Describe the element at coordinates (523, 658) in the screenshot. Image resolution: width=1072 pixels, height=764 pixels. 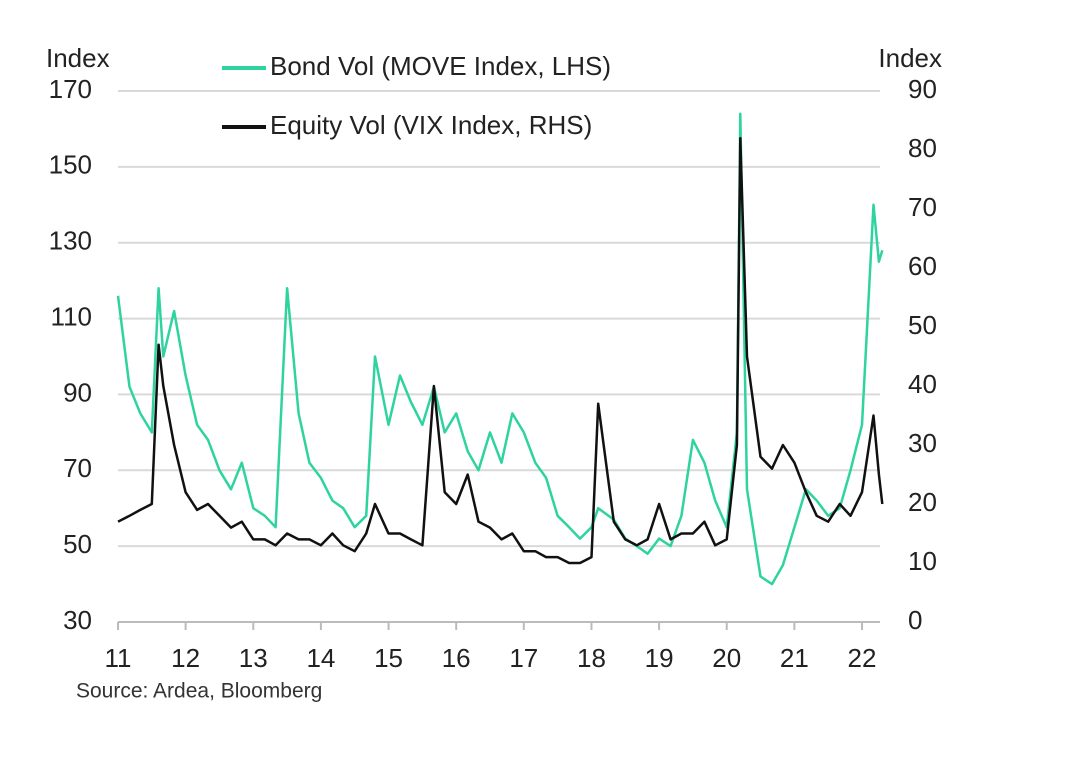
I see `x-tick-label: 17` at that location.